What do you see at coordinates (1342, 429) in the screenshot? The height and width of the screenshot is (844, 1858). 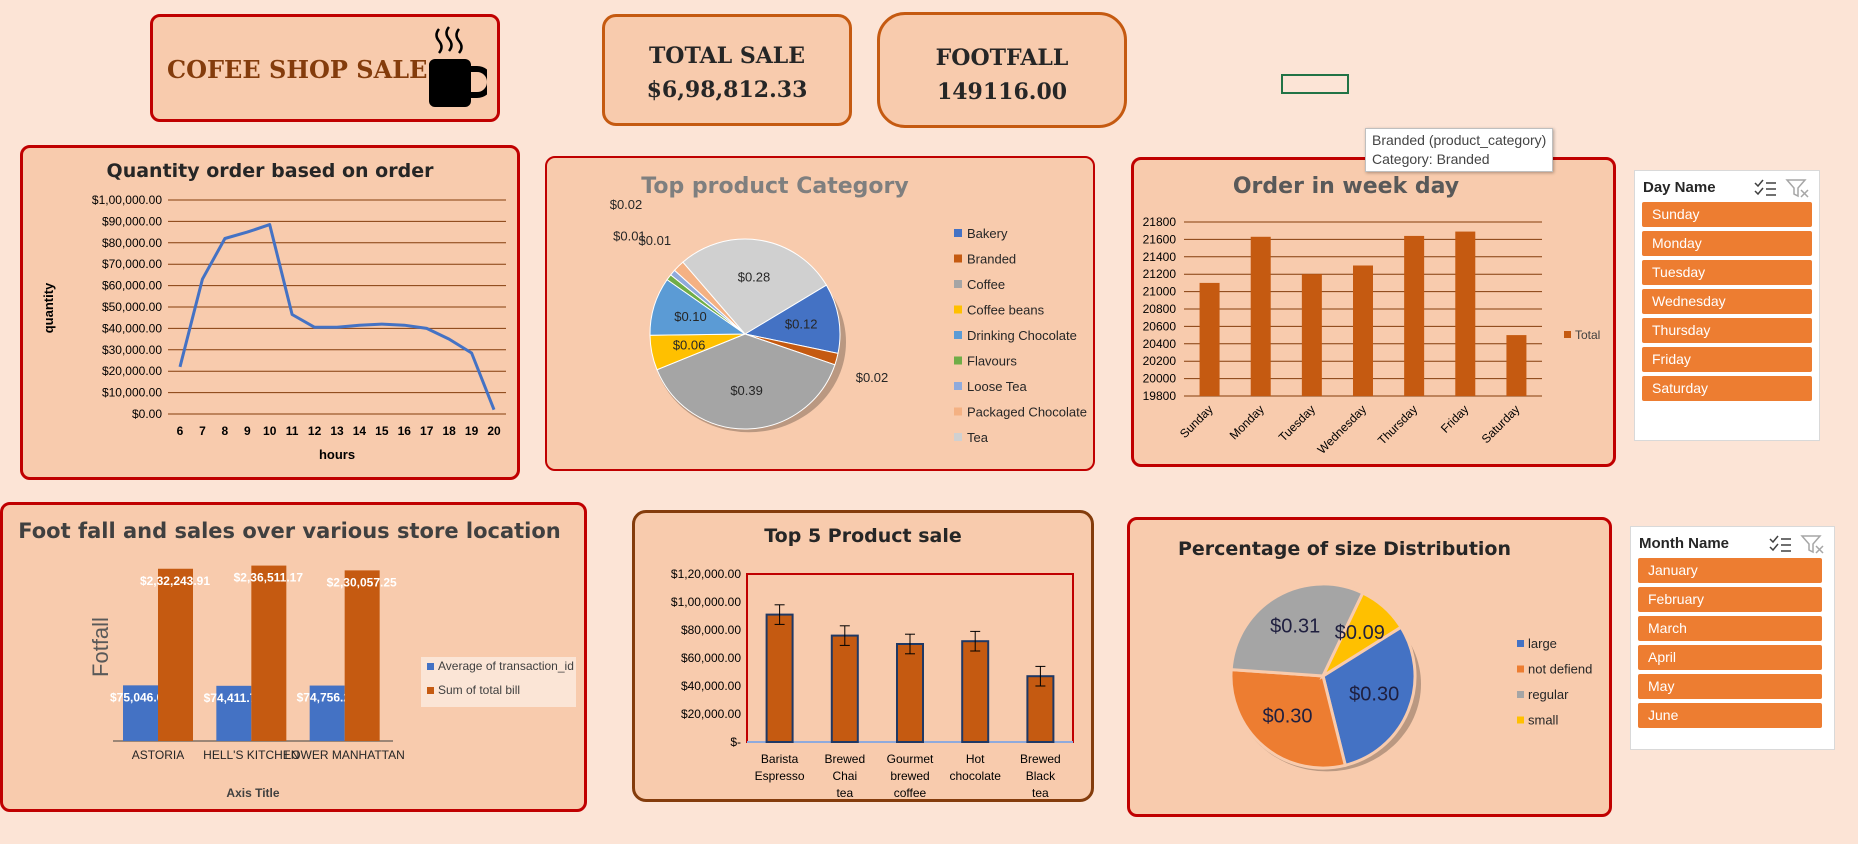 I see `x-tick-label: Wednesday` at bounding box center [1342, 429].